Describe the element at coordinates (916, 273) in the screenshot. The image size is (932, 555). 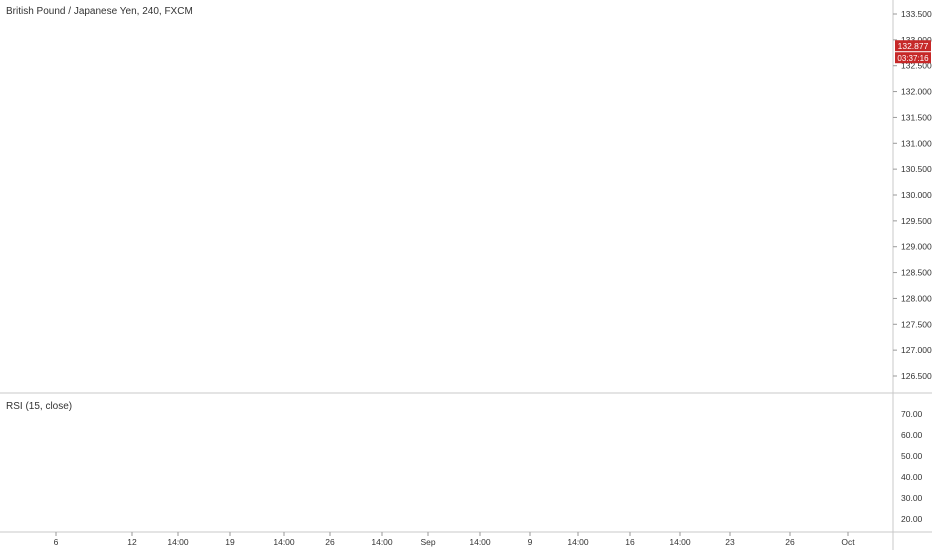
I see `price-tick-label: 128.500` at that location.